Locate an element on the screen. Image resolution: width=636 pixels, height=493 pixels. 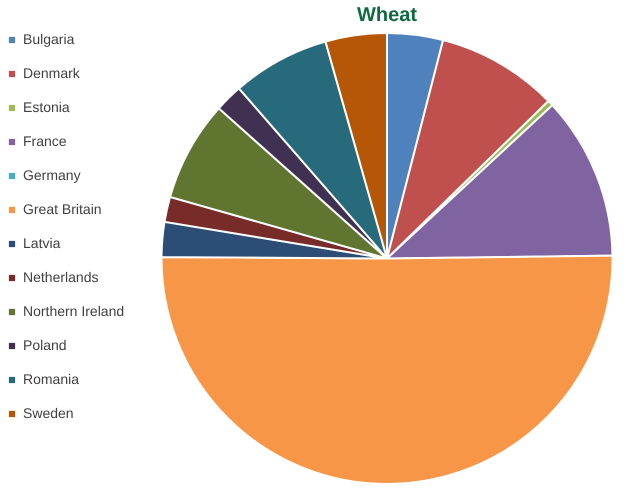
legend-label: Poland is located at coordinates (45, 345).